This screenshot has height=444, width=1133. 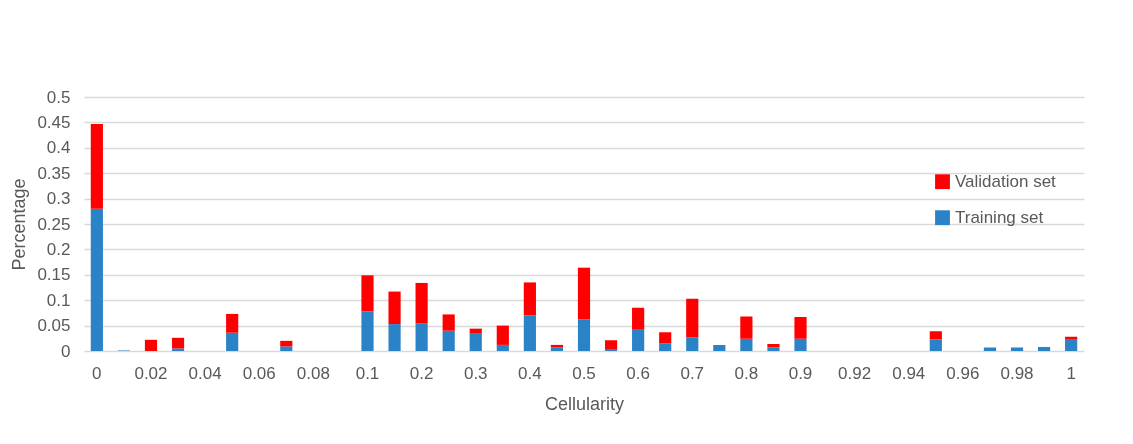 I want to click on x-tick-label: 0.9, so click(x=800, y=373).